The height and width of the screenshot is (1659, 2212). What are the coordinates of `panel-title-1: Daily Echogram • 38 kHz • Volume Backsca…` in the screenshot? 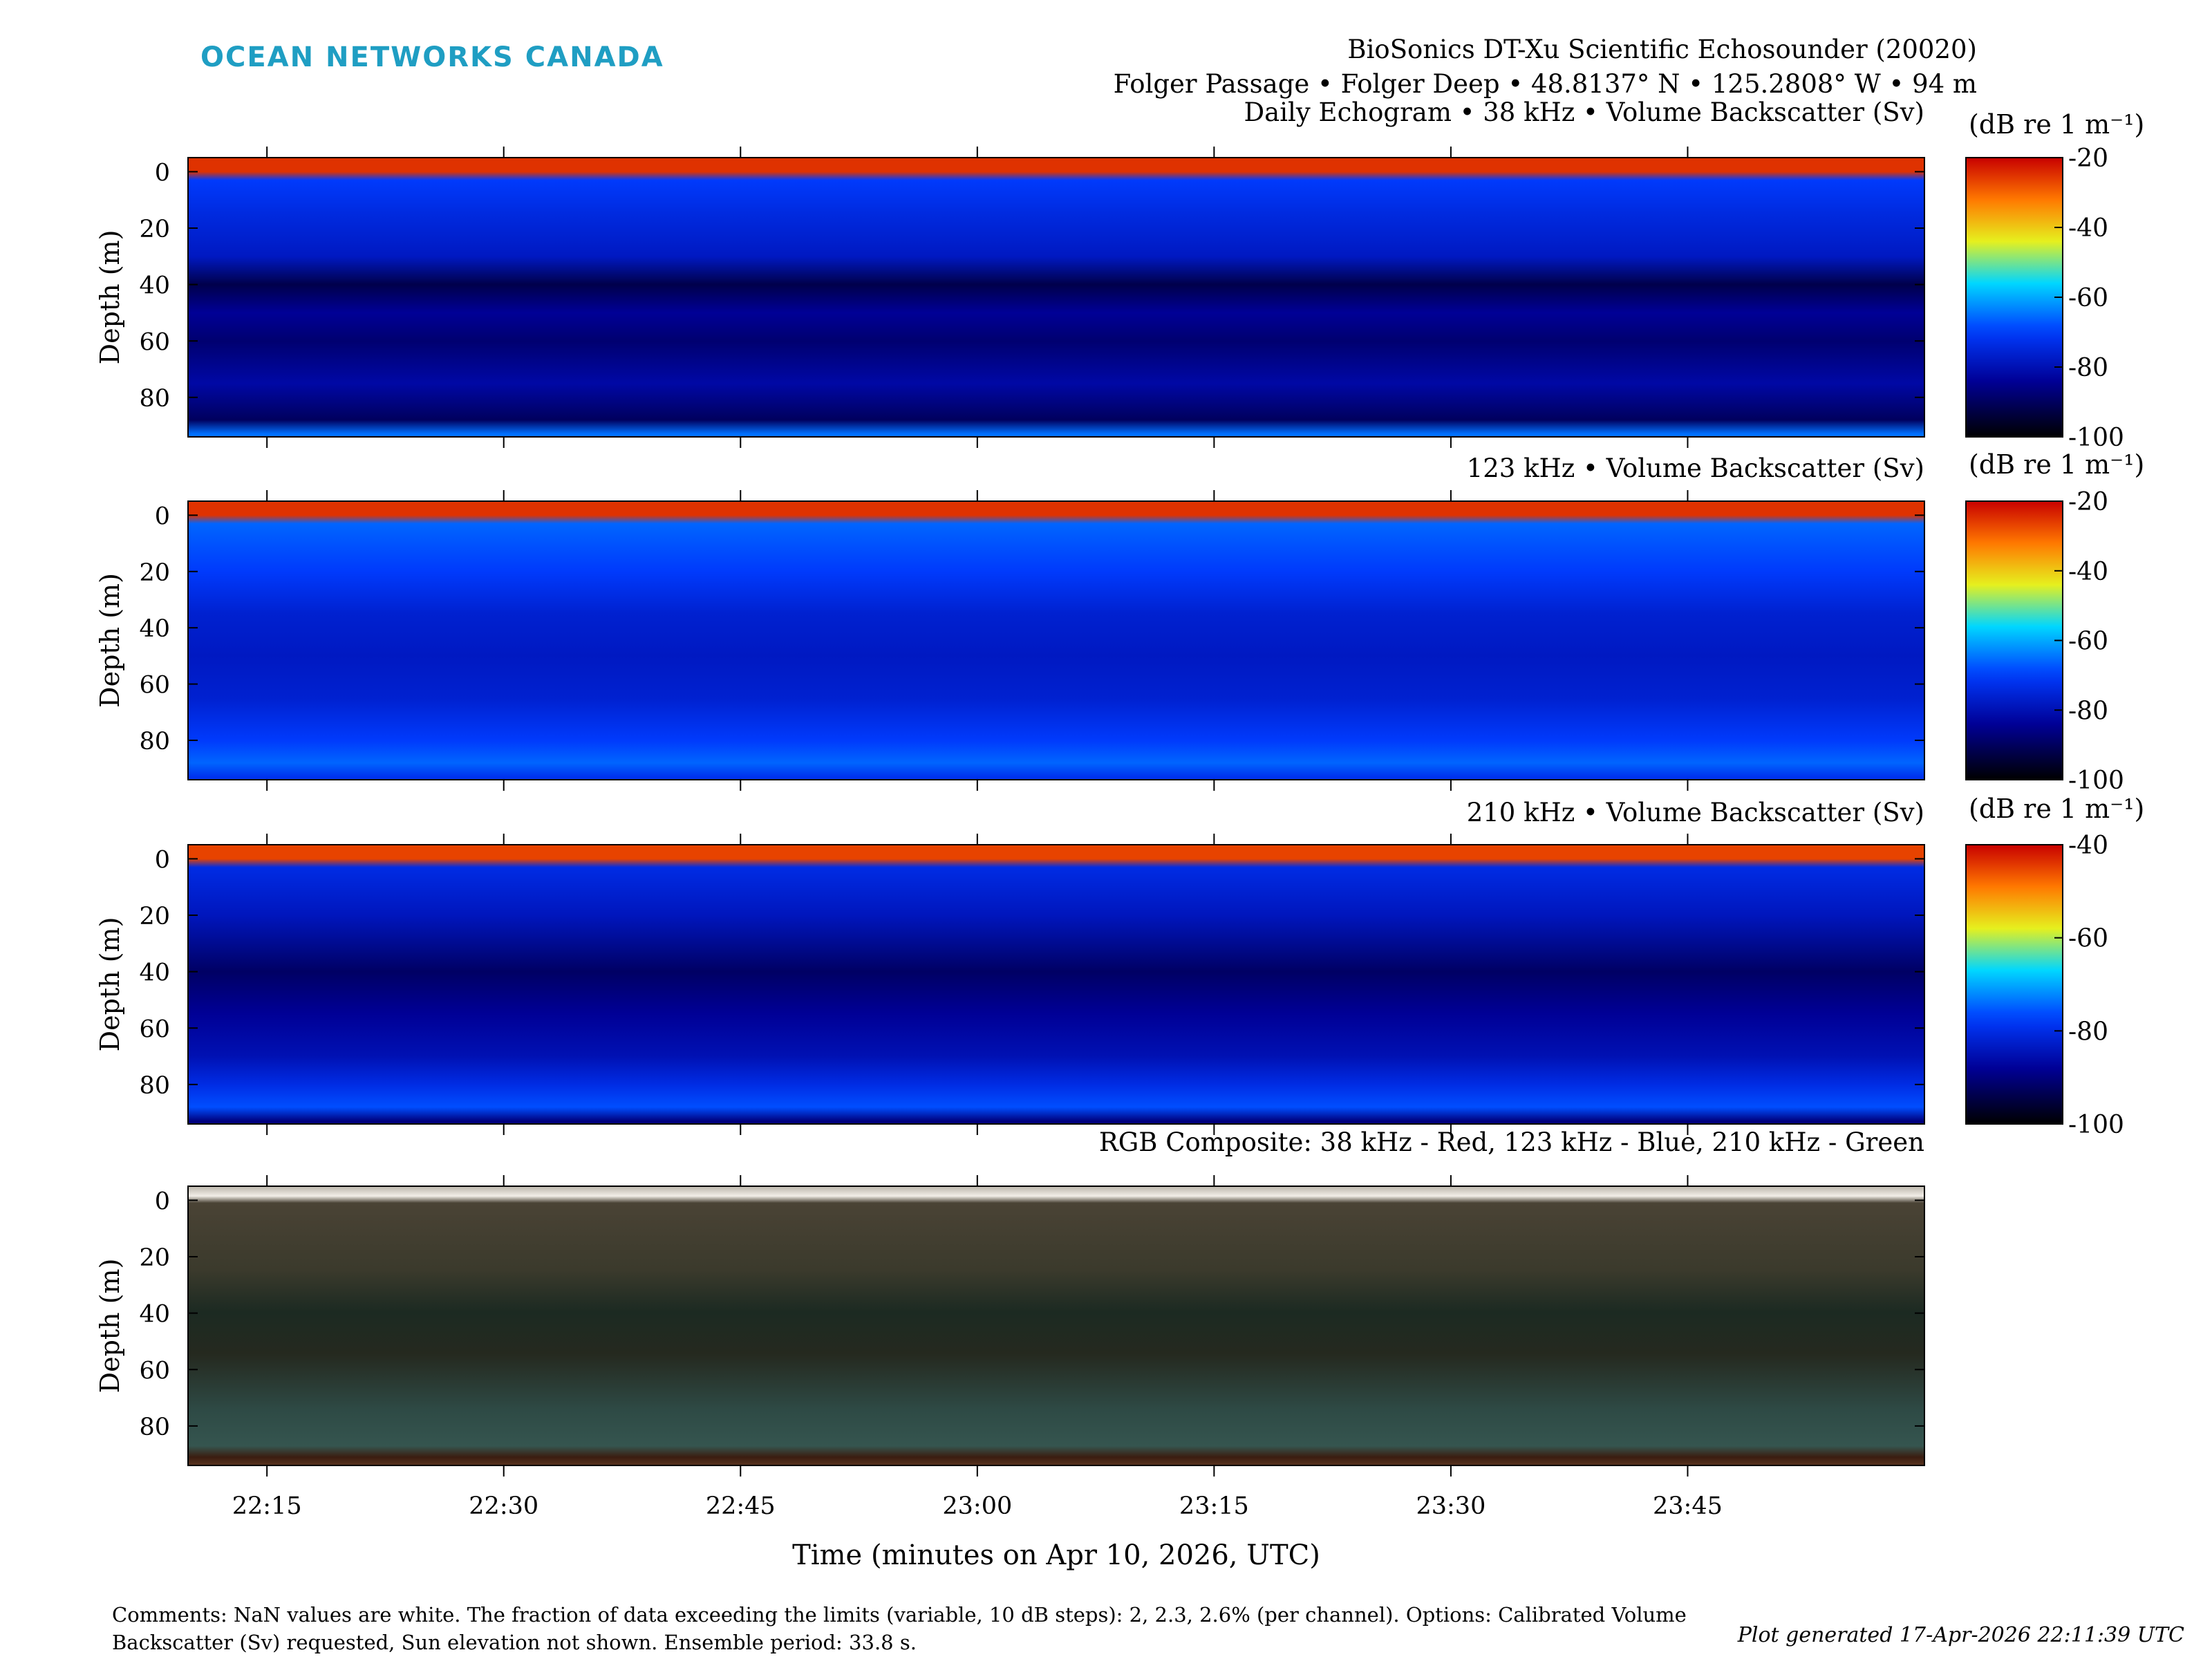 It's located at (1584, 112).